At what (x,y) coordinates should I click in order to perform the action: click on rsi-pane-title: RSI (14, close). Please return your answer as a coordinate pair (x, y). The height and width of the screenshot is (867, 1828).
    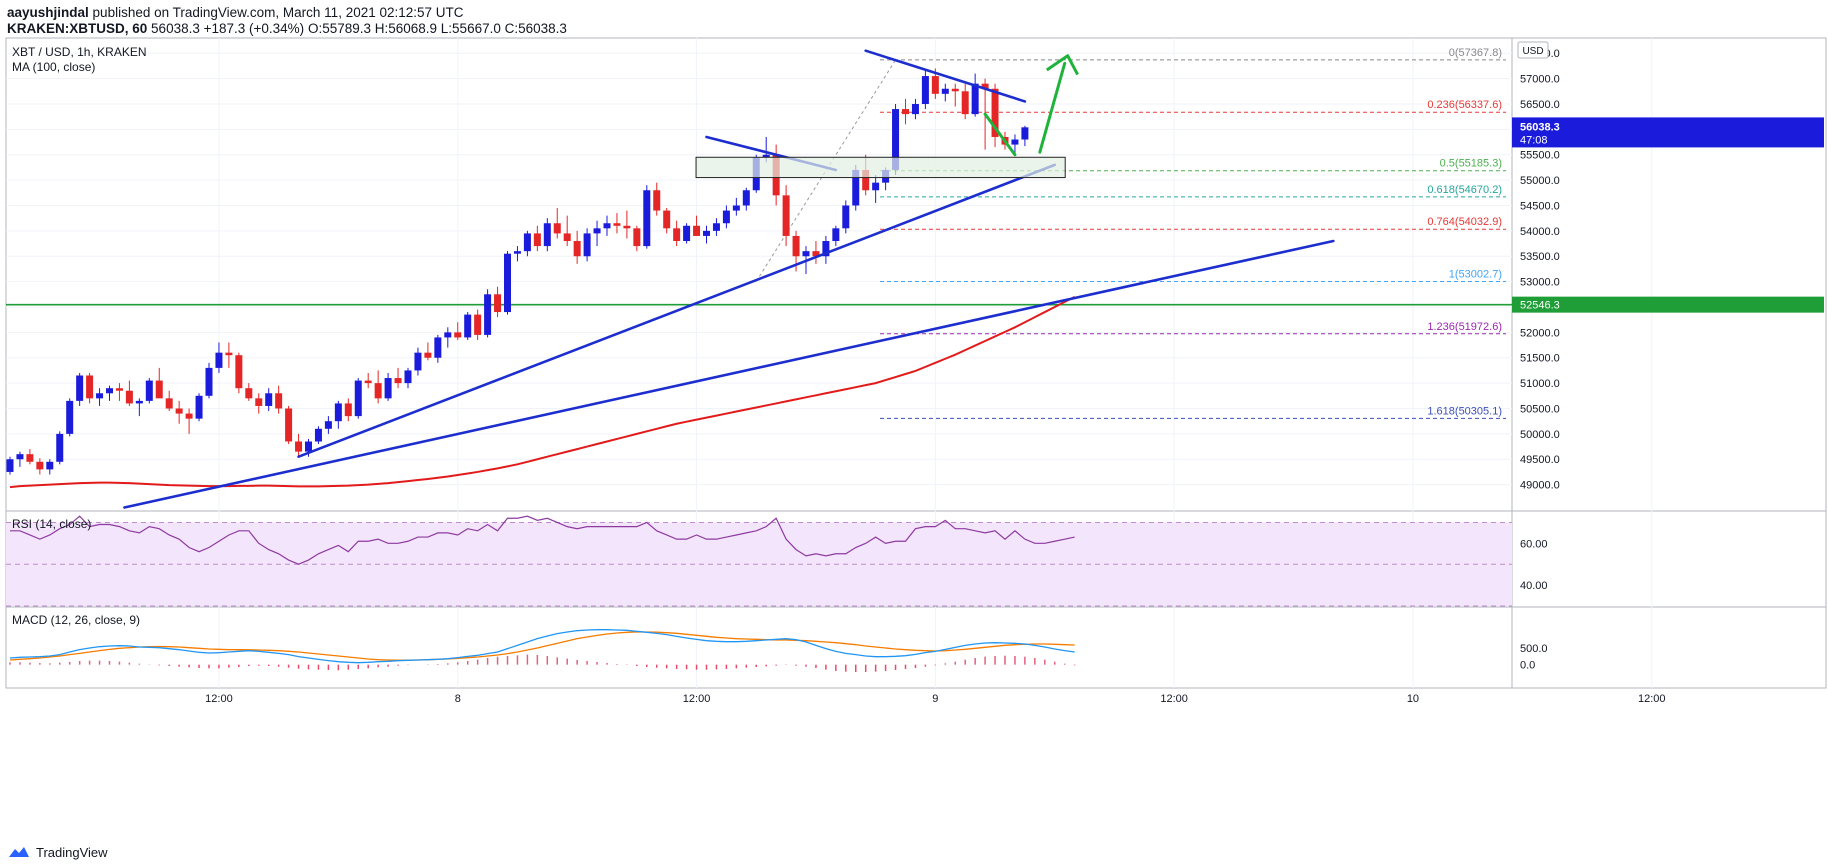
    Looking at the image, I should click on (51, 524).